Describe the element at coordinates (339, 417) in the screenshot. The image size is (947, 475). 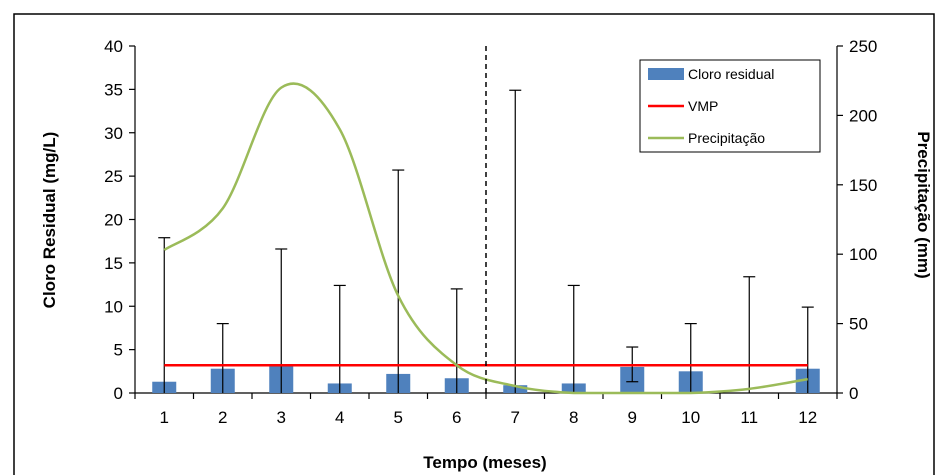
I see `x-tick-label: 4` at that location.